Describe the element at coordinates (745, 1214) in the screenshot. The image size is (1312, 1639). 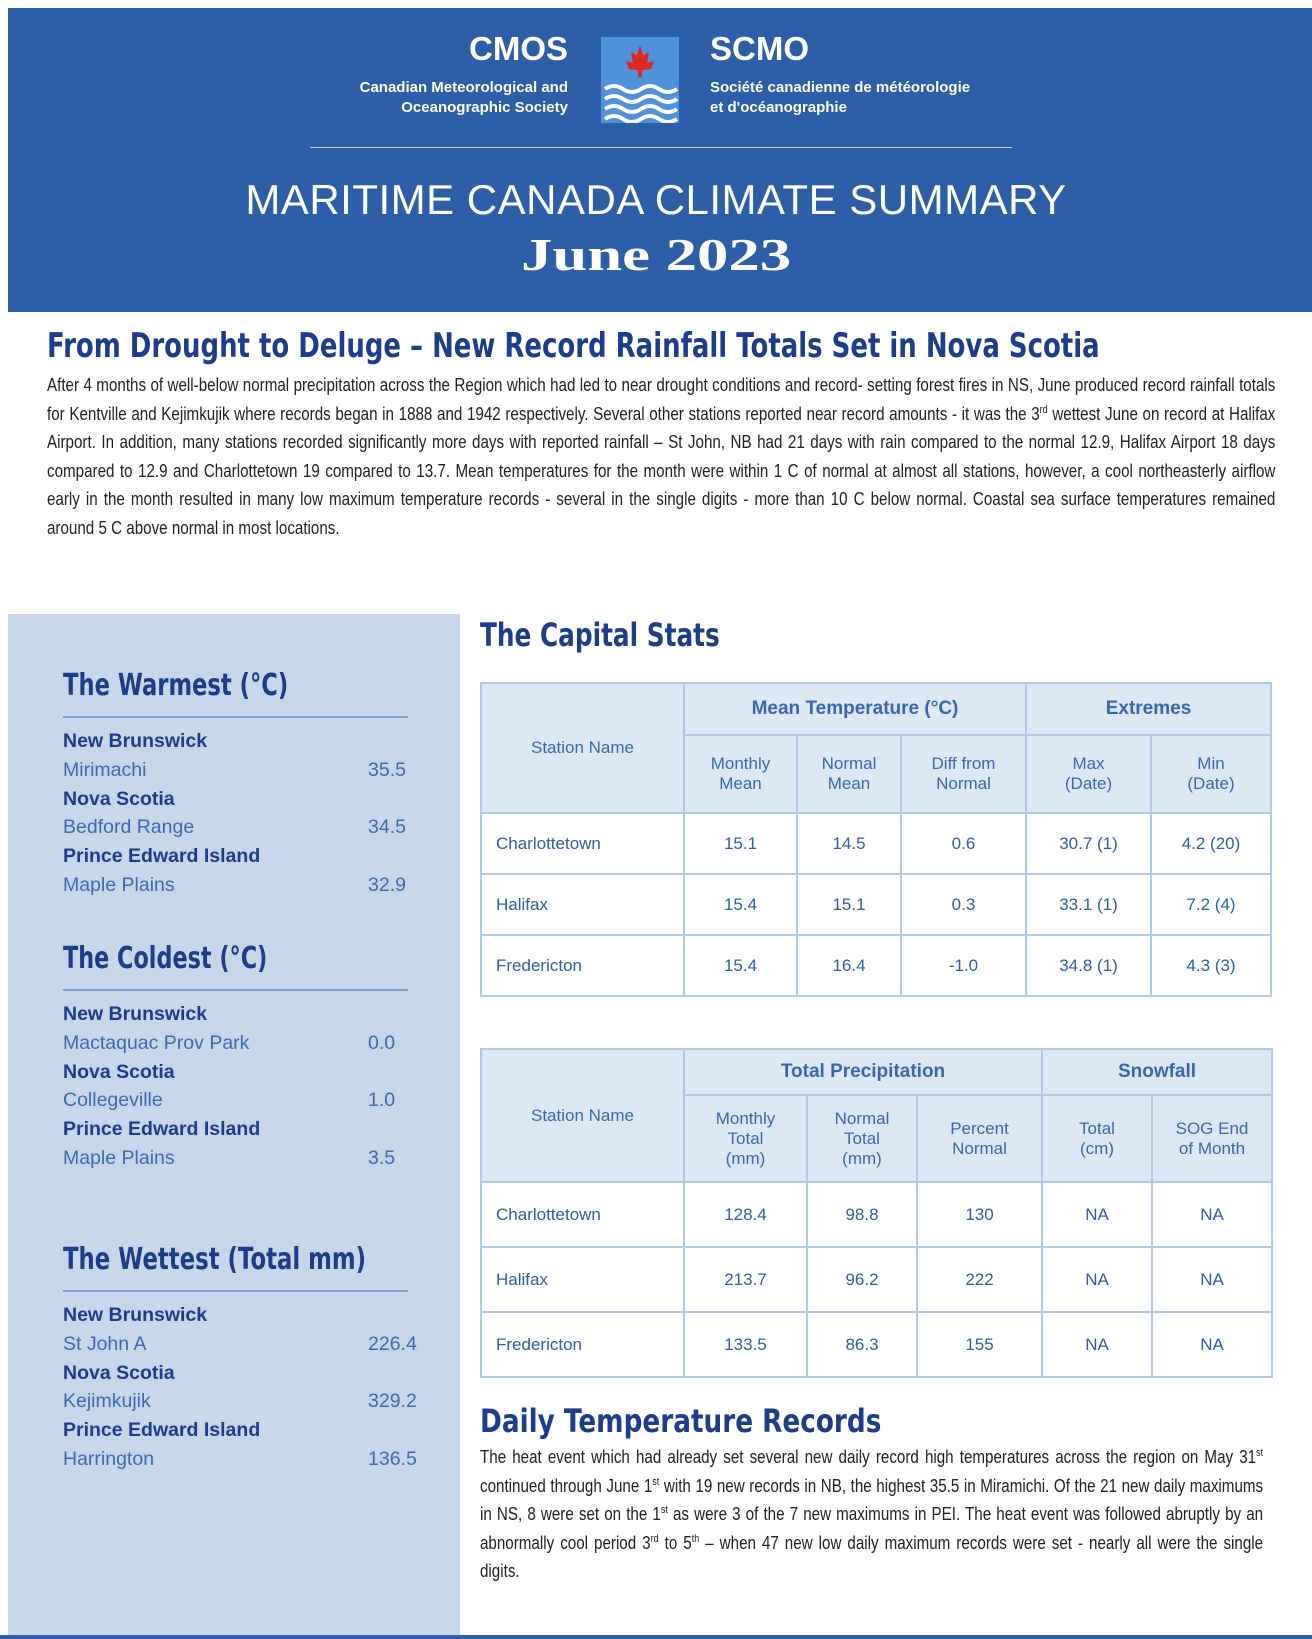
I see `value-cell: 128.4` at that location.